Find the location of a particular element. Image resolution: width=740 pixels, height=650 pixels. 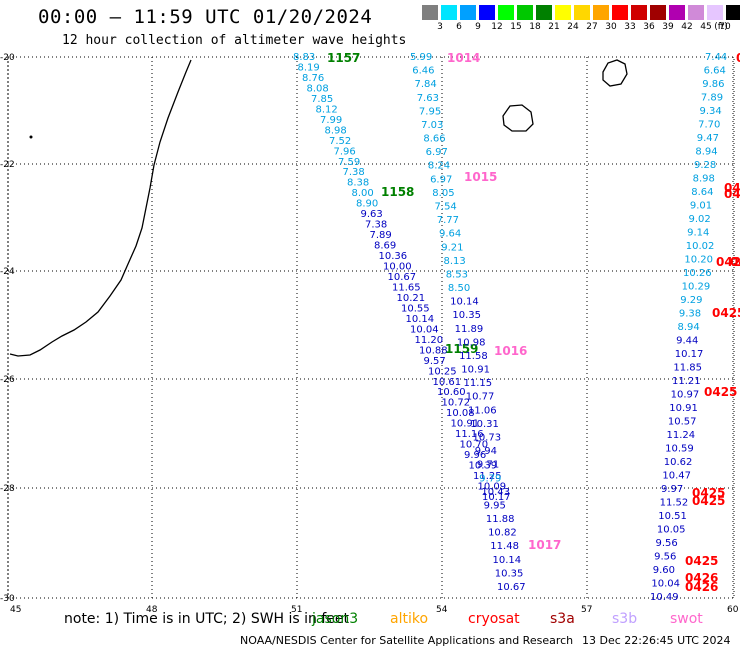

swh-value: 7.03 is located at coordinates (432, 125).